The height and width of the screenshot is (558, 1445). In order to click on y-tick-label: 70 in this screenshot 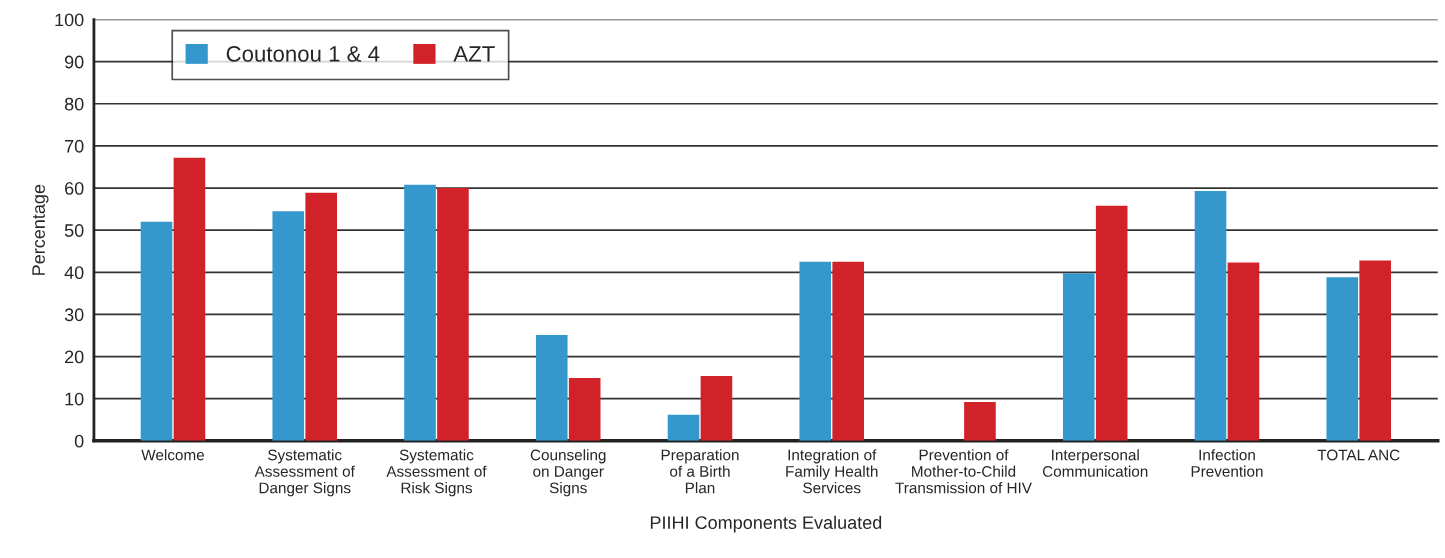, I will do `click(74, 146)`.